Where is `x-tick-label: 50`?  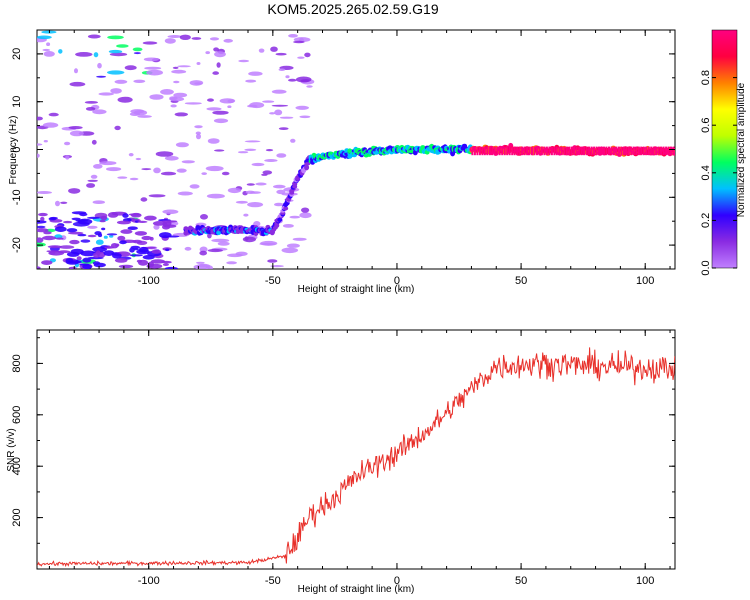 x-tick-label: 50 is located at coordinates (521, 281).